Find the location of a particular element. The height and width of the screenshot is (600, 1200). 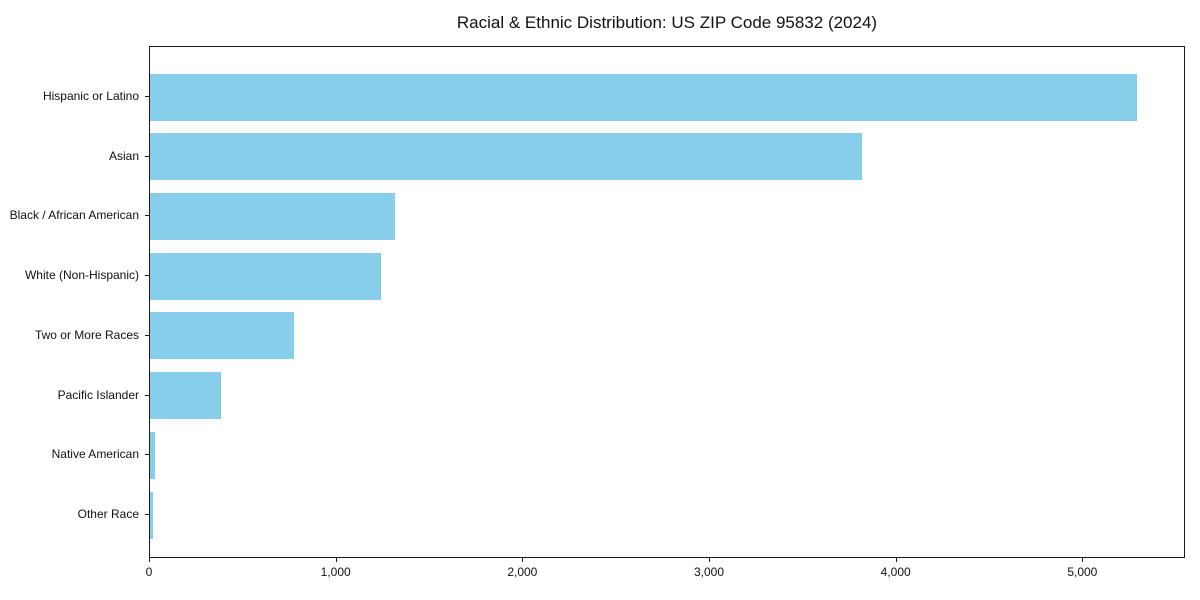

category-label: Hispanic or Latino is located at coordinates (90, 96).